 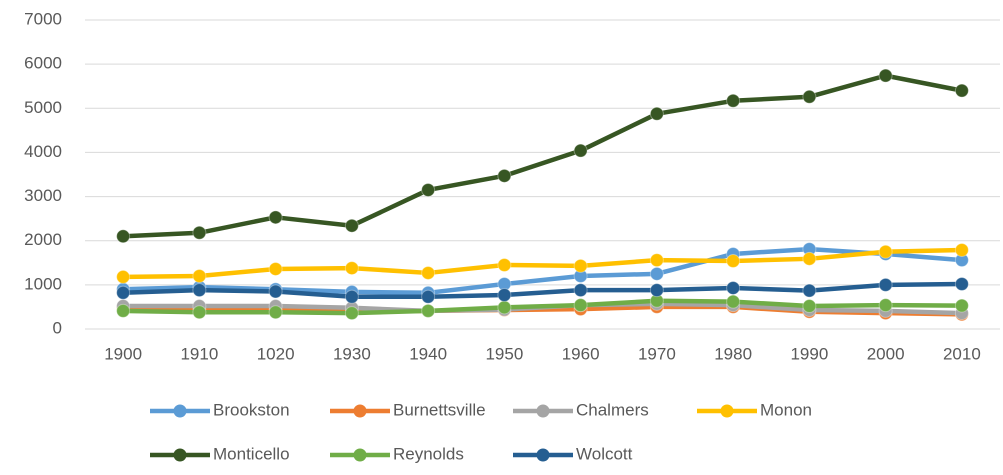 I want to click on legend-label: Reynolds, so click(x=428, y=453).